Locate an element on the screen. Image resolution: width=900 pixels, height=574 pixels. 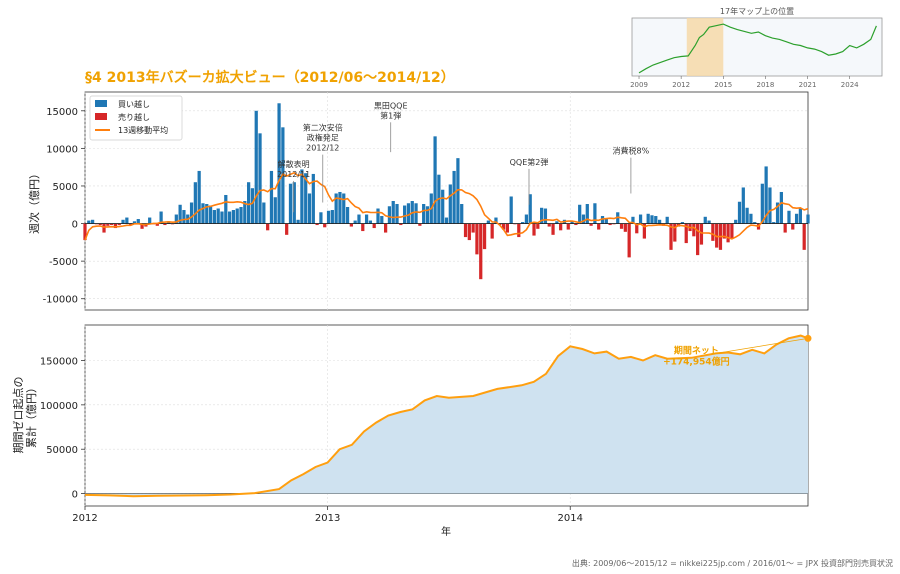
weekly-legend: 買い越し 売り越し 13週移動平均 is located at coordinates (136, 118).